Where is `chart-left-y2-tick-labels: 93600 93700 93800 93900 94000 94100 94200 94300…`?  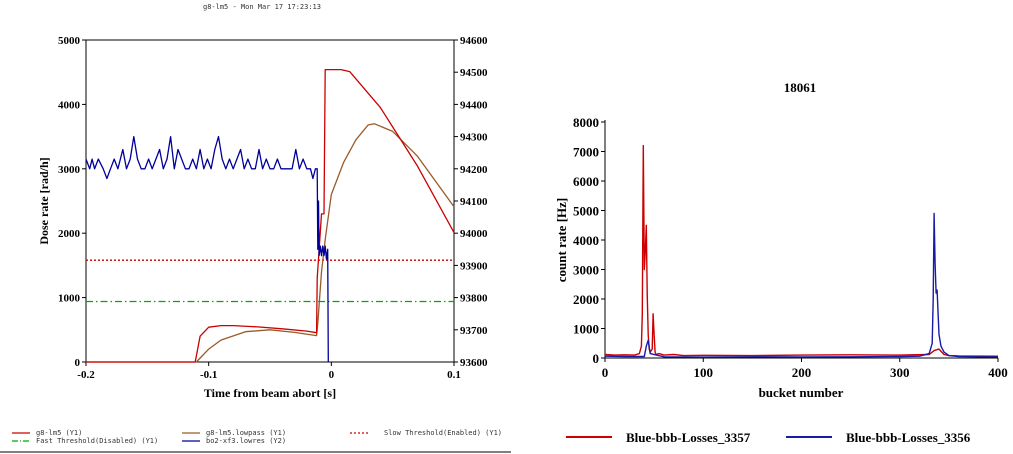
chart-left-y2-tick-labels: 93600 93700 93800 93900 94000 94100 94200 94300… is located at coordinates (471, 202).